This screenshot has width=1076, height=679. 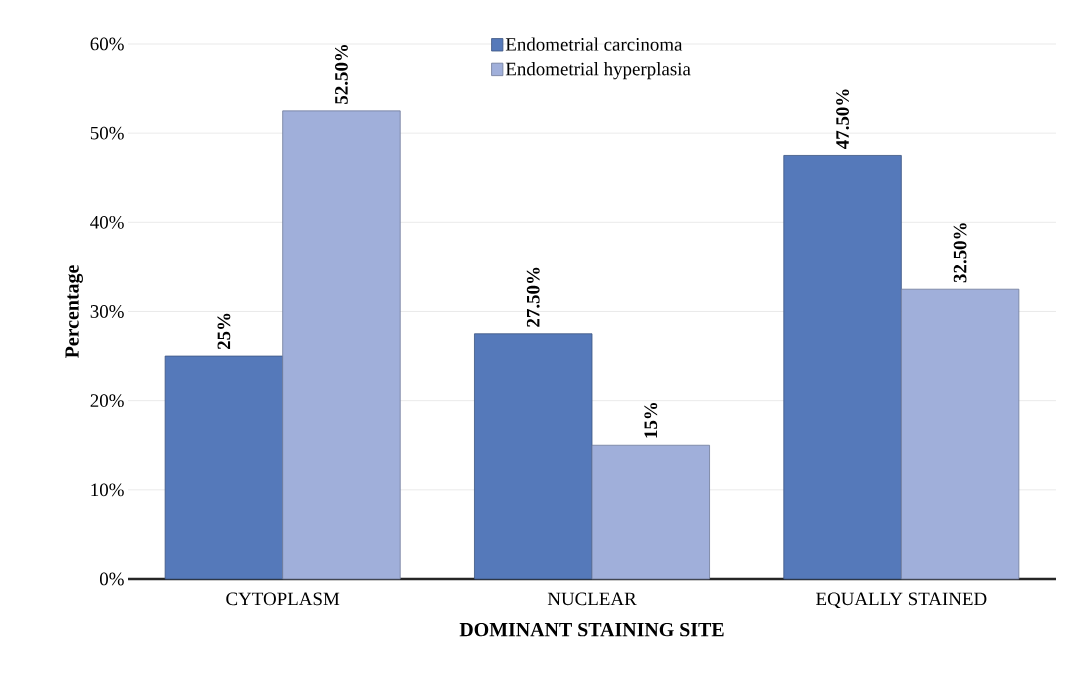 I want to click on data-label: 25%, so click(x=224, y=331).